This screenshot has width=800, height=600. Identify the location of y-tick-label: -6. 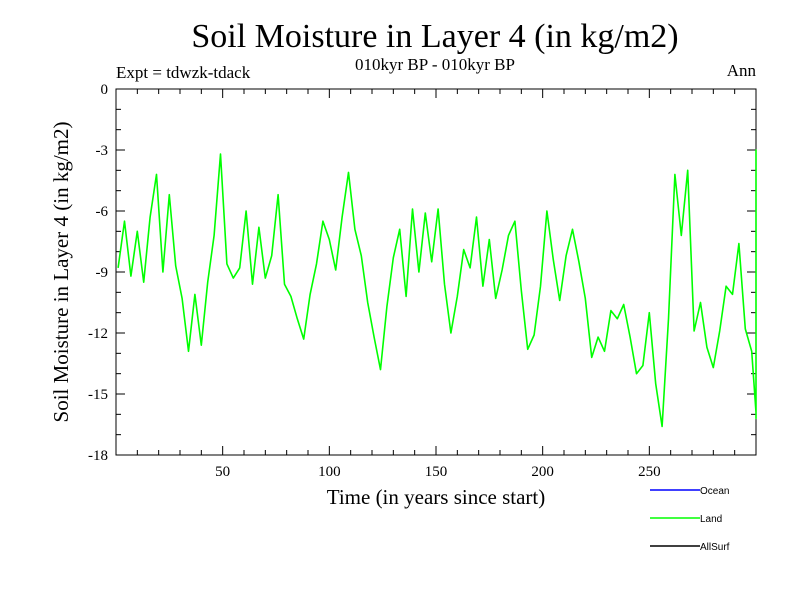
(102, 212).